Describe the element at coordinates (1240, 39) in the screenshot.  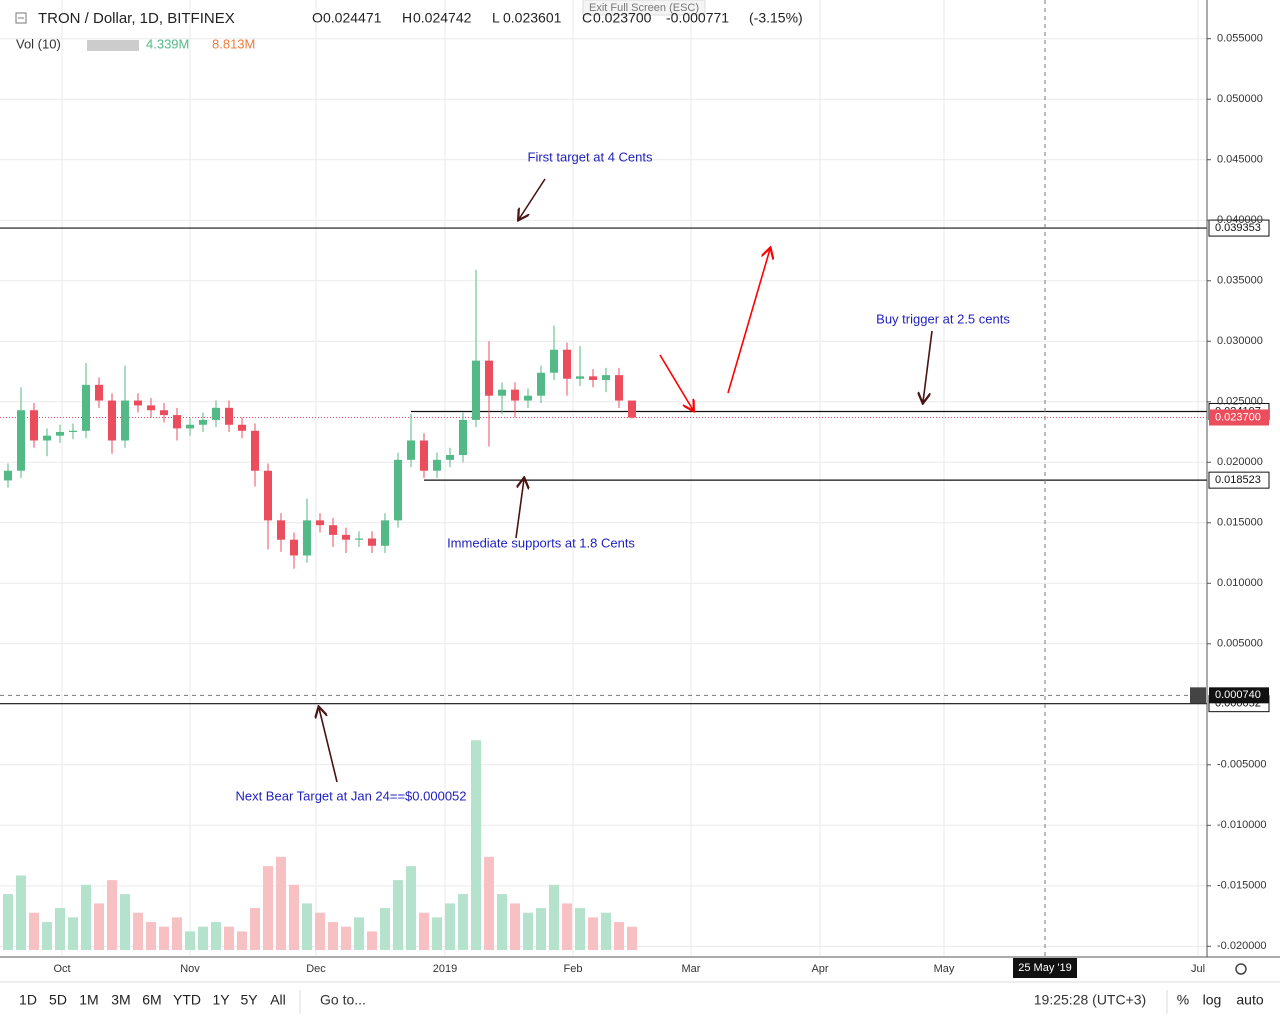
I see `y-tick-label: 0.055000` at that location.